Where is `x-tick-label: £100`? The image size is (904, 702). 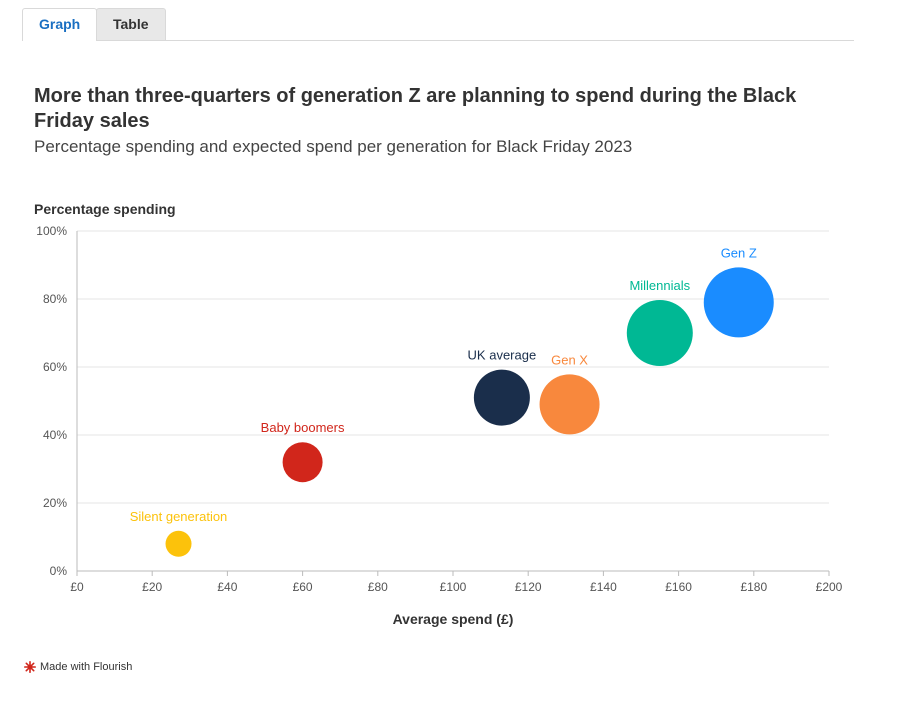
x-tick-label: £100 is located at coordinates (453, 587).